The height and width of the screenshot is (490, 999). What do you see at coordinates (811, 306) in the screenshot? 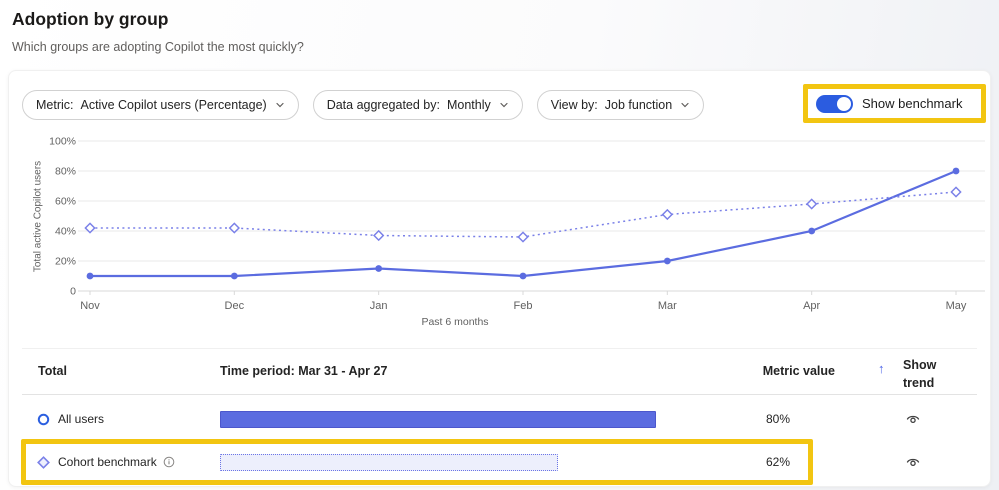
I see `svg-text: Apr` at bounding box center [811, 306].